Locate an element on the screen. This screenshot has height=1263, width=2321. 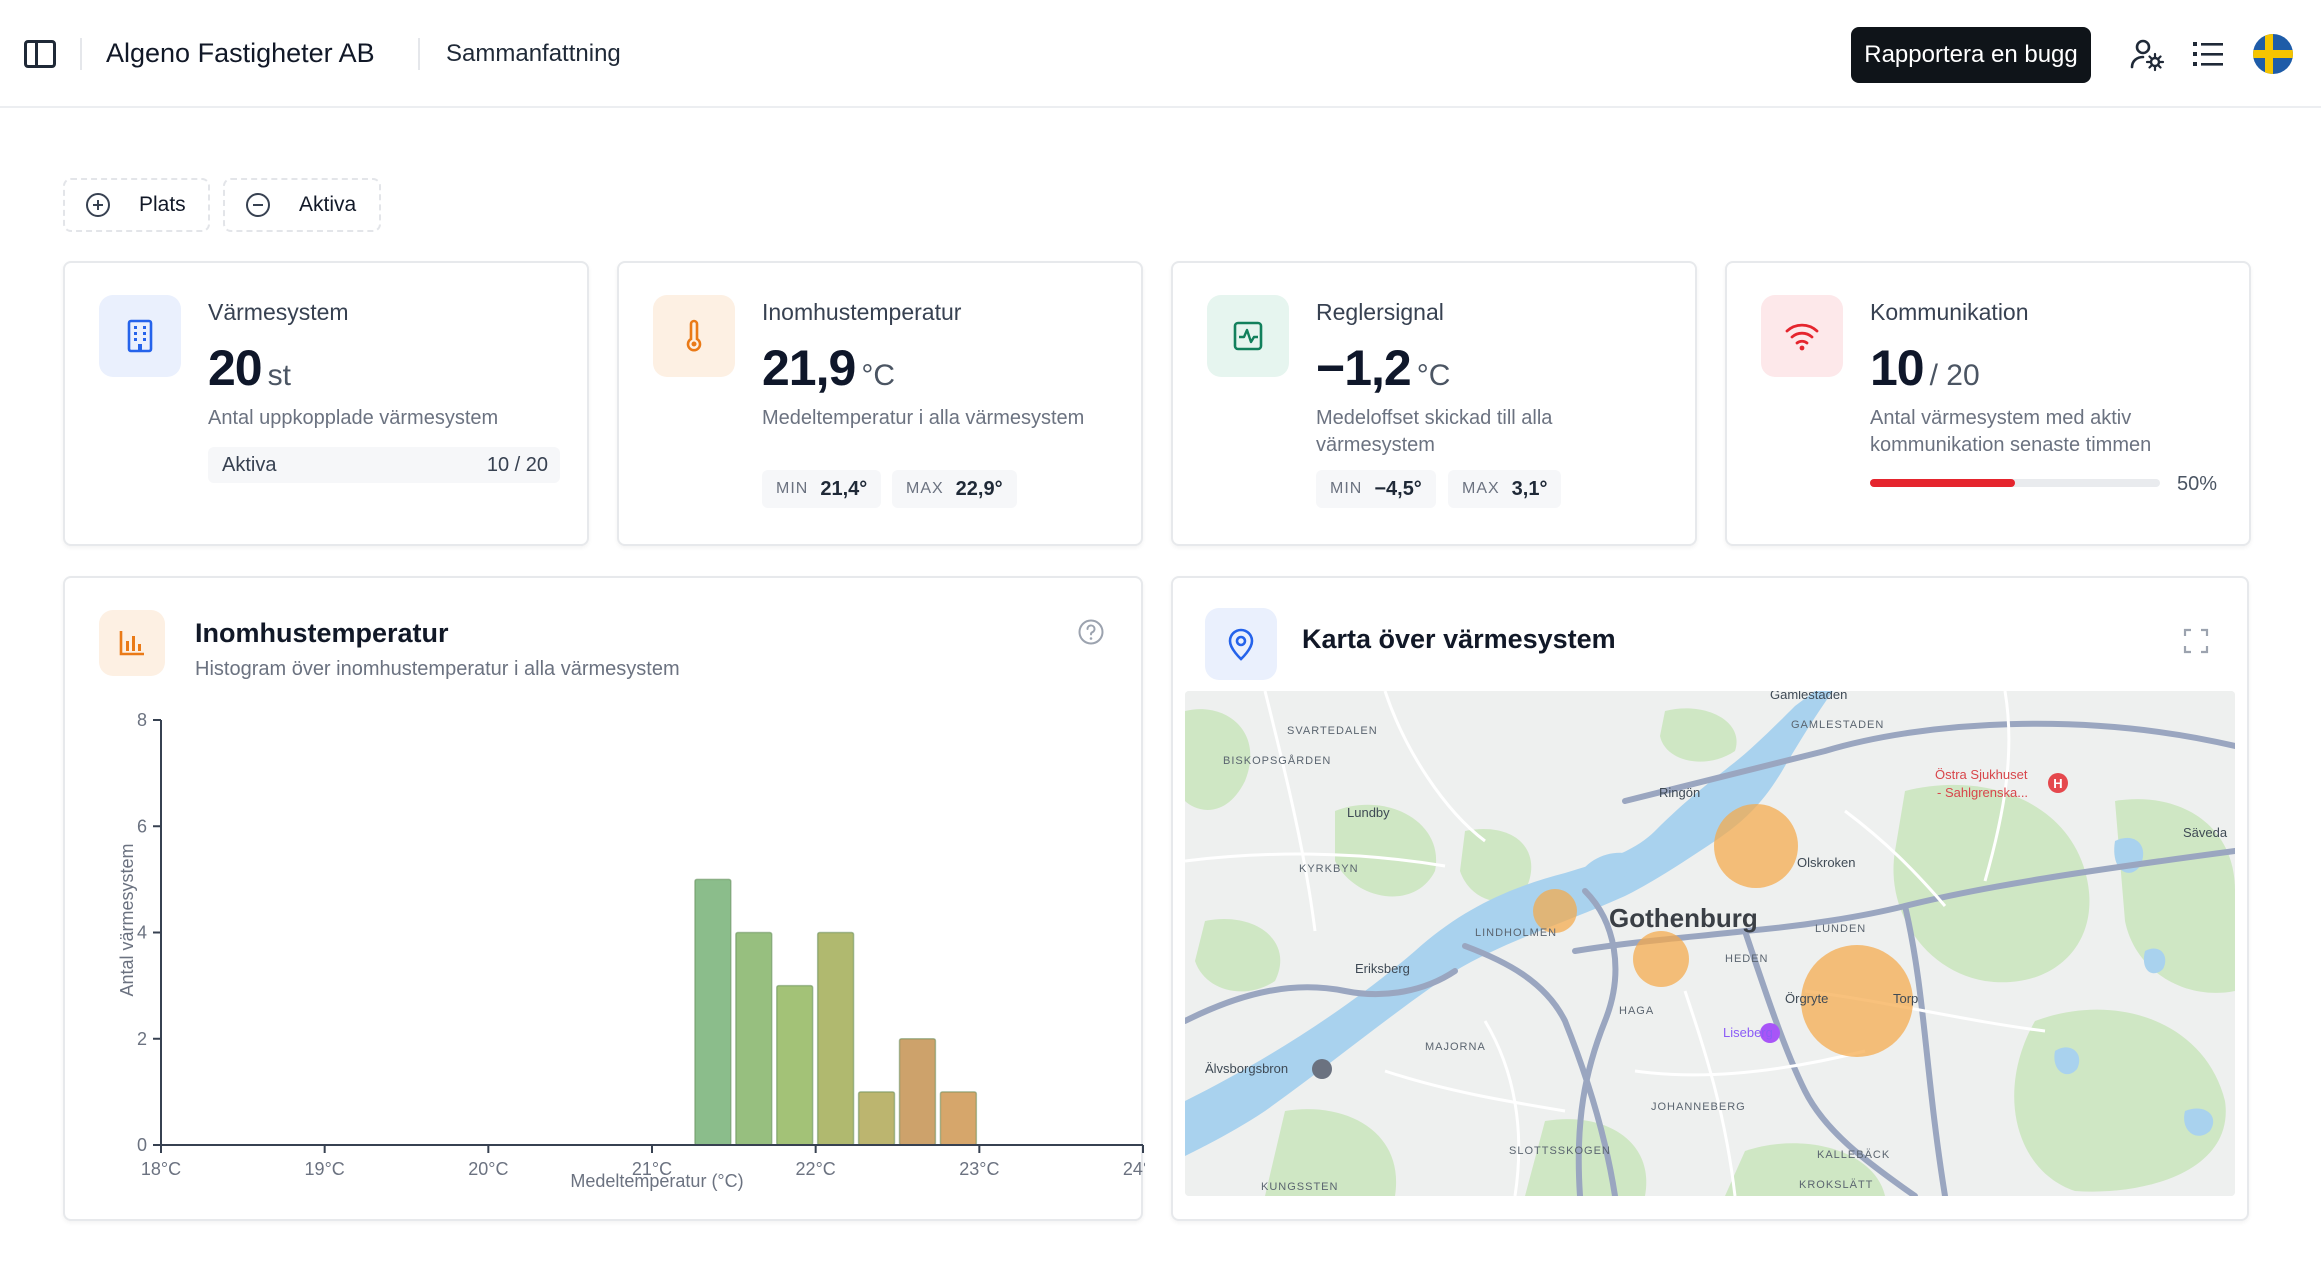
x-tick-label: 20°C is located at coordinates (488, 1169).